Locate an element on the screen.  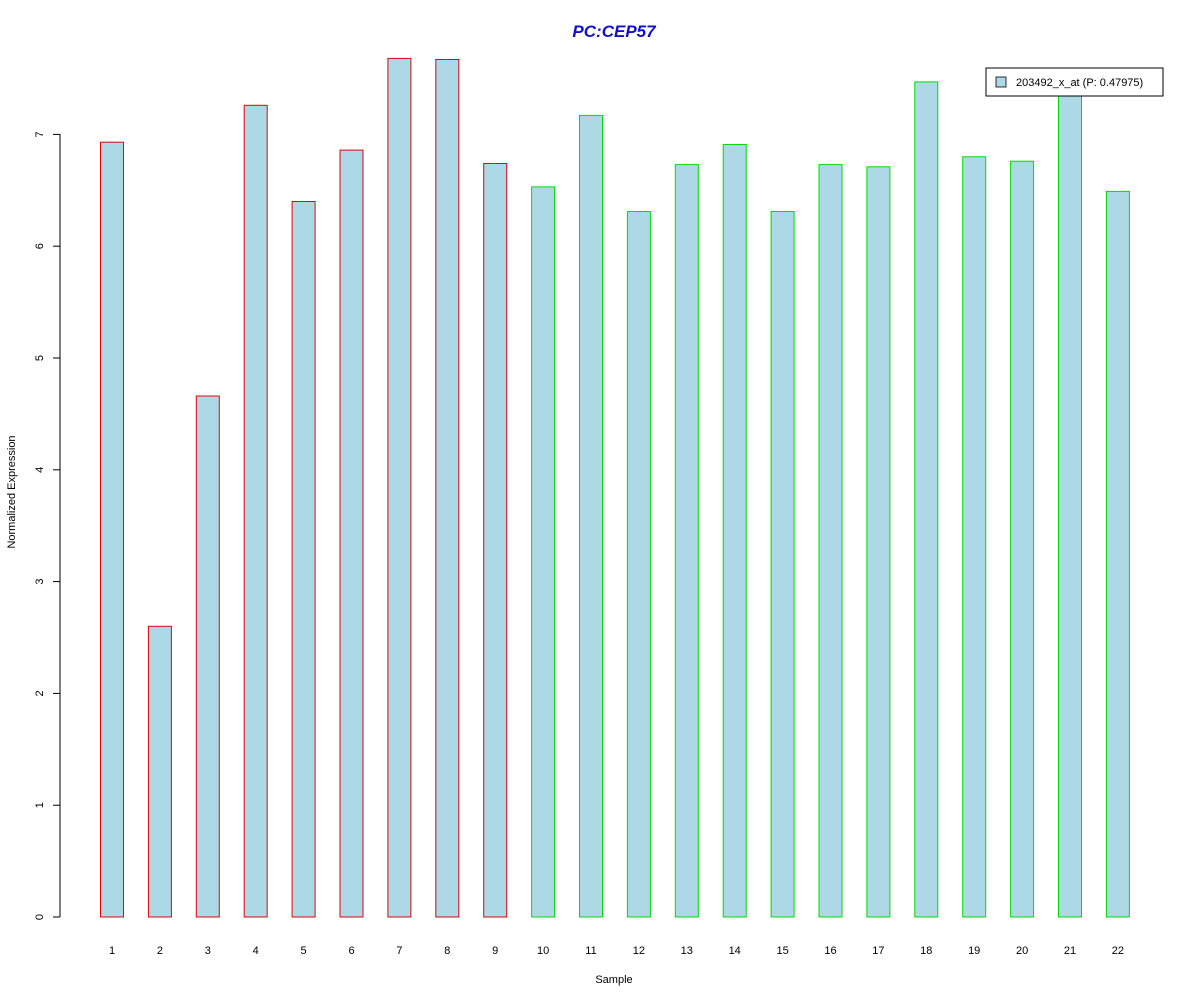
legend-label: 203492_x_at (P: 0.47975) is located at coordinates (1079, 83).